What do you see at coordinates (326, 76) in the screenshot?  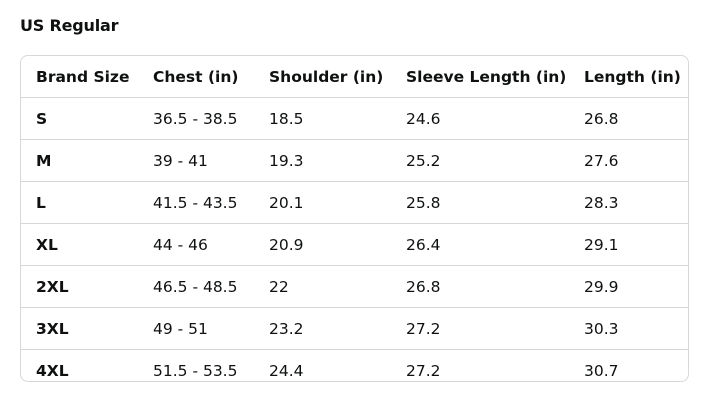 I see `header-shoulder: Shoulder (in)` at bounding box center [326, 76].